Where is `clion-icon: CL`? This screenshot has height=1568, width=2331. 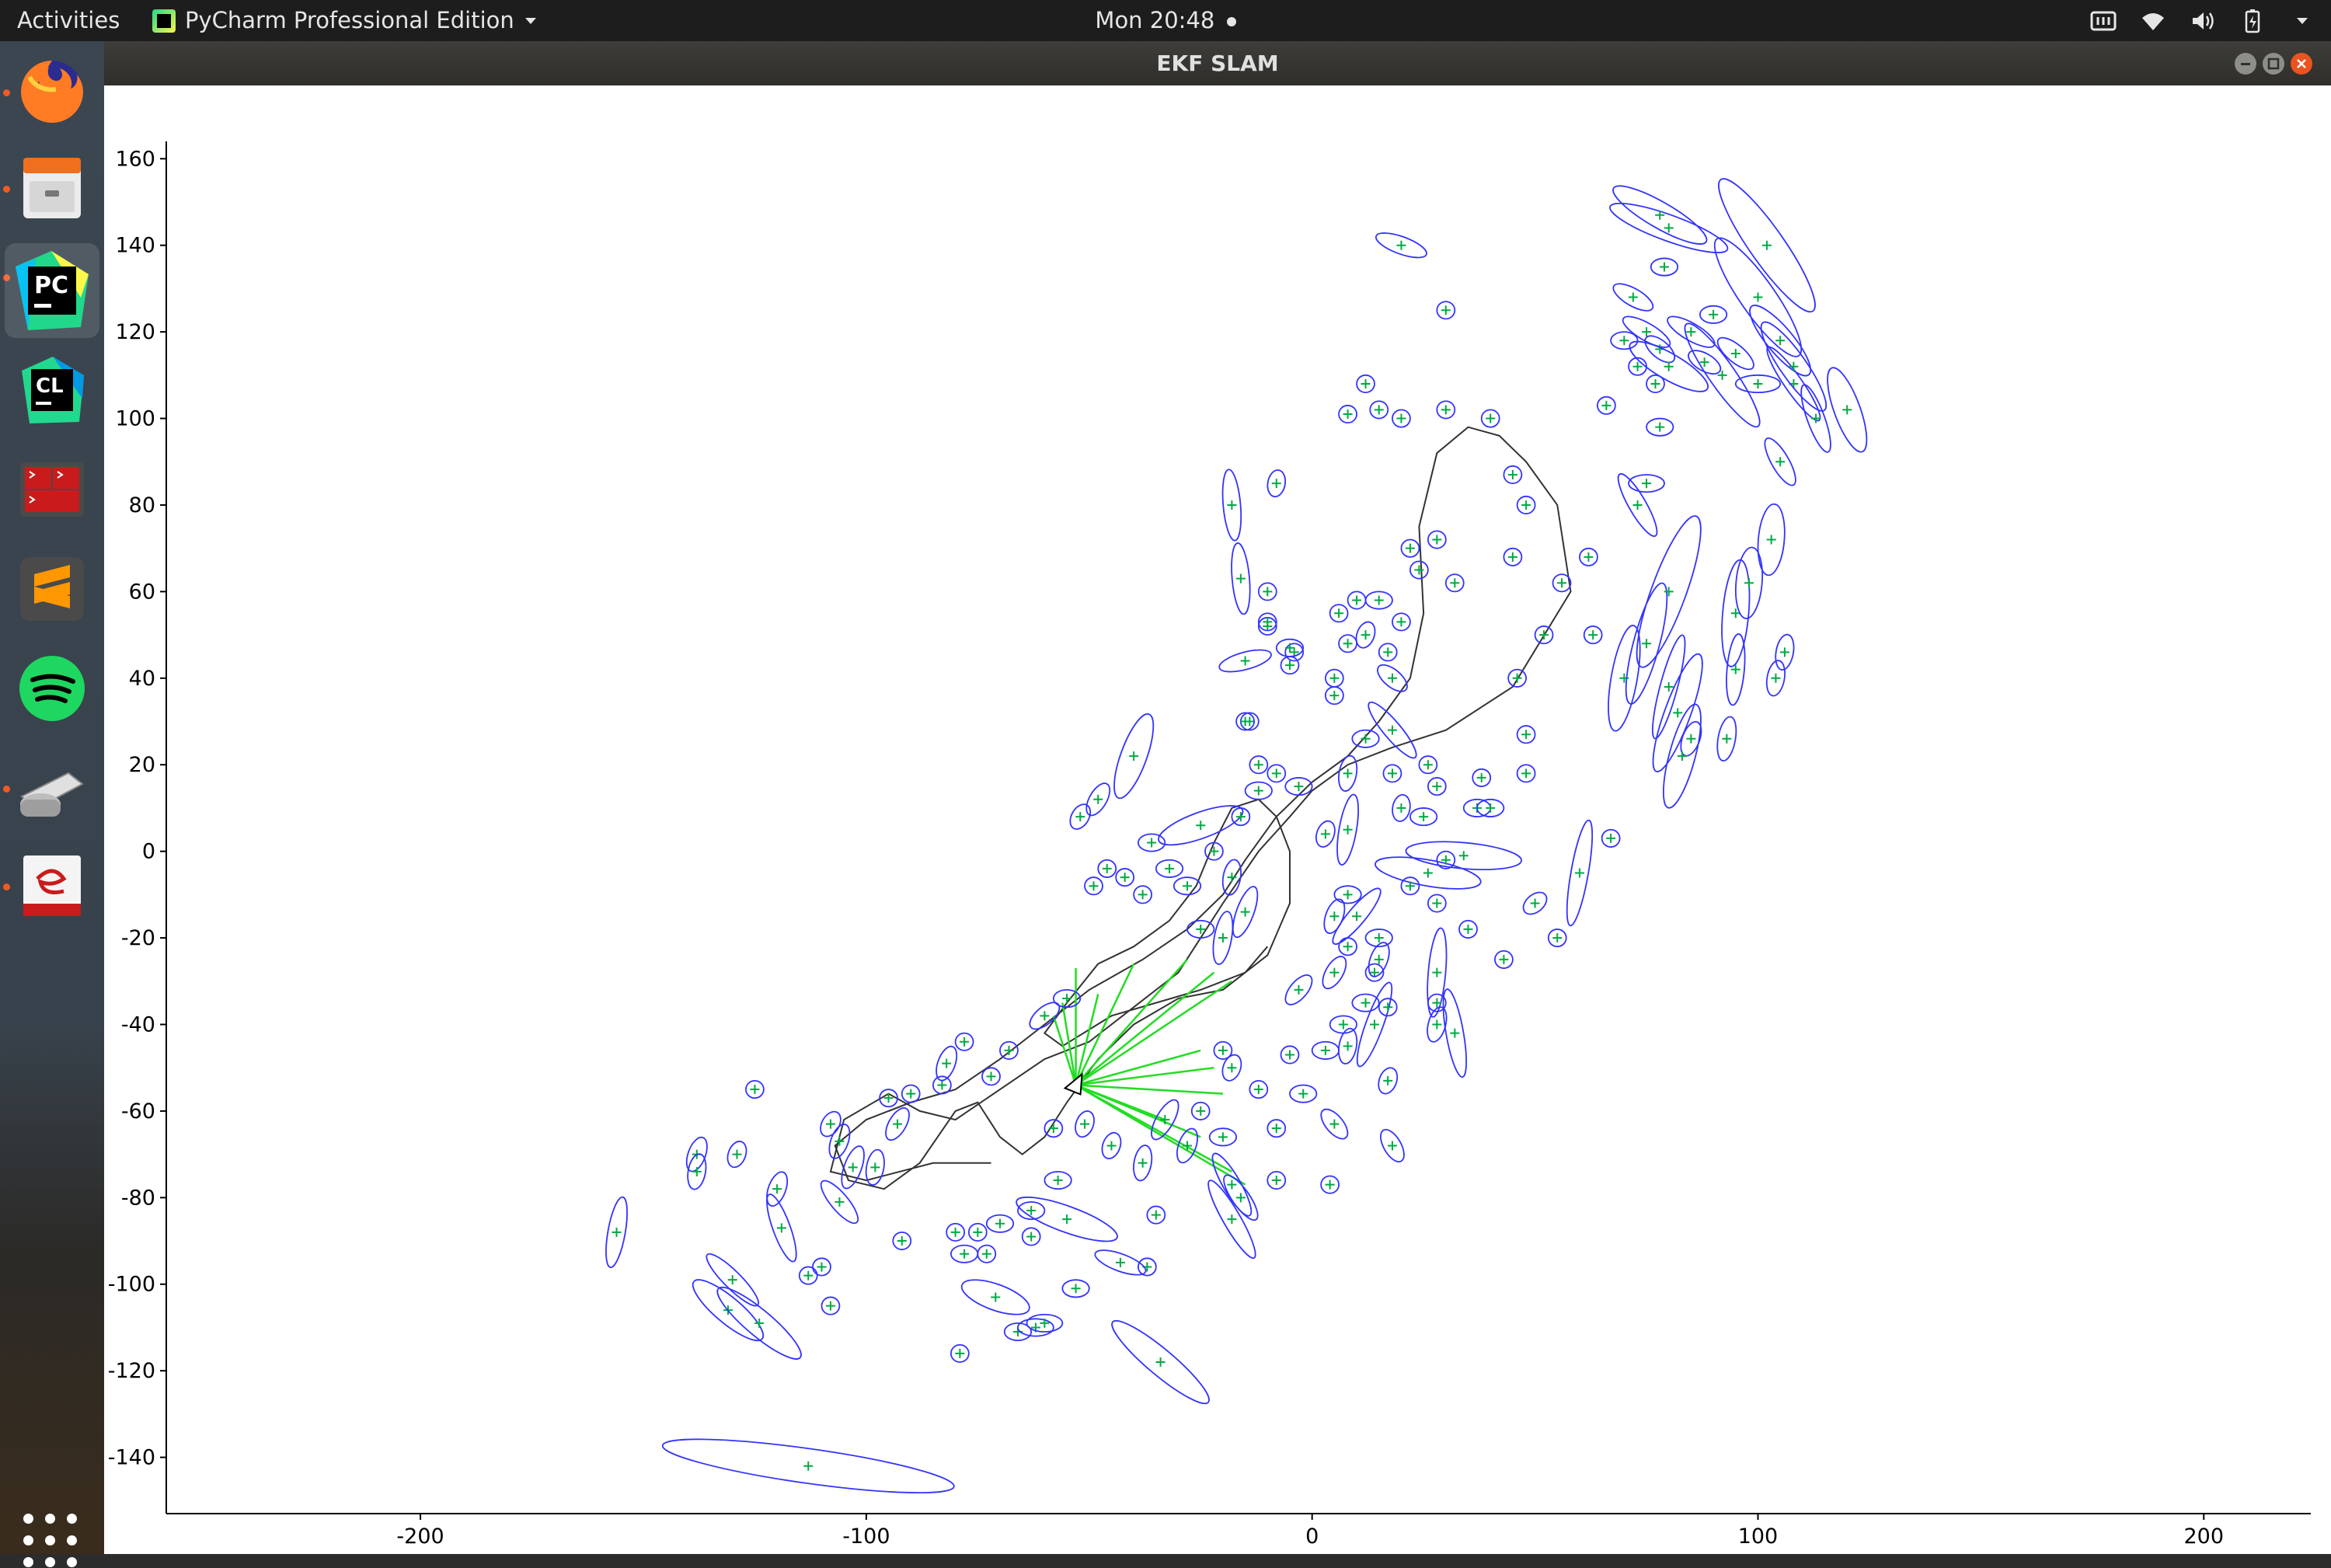
clion-icon: CL is located at coordinates (52, 390).